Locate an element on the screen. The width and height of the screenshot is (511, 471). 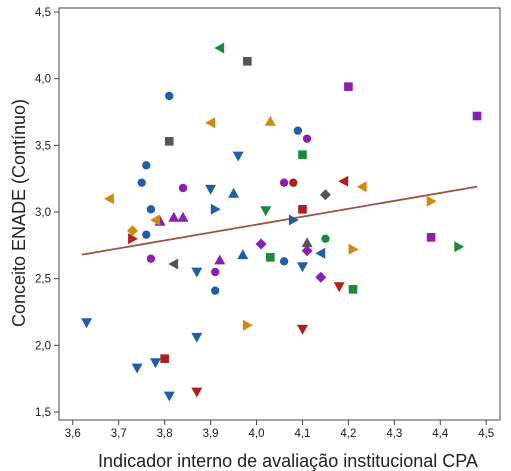
y-tick-label: 2,5 is located at coordinates (43, 280).